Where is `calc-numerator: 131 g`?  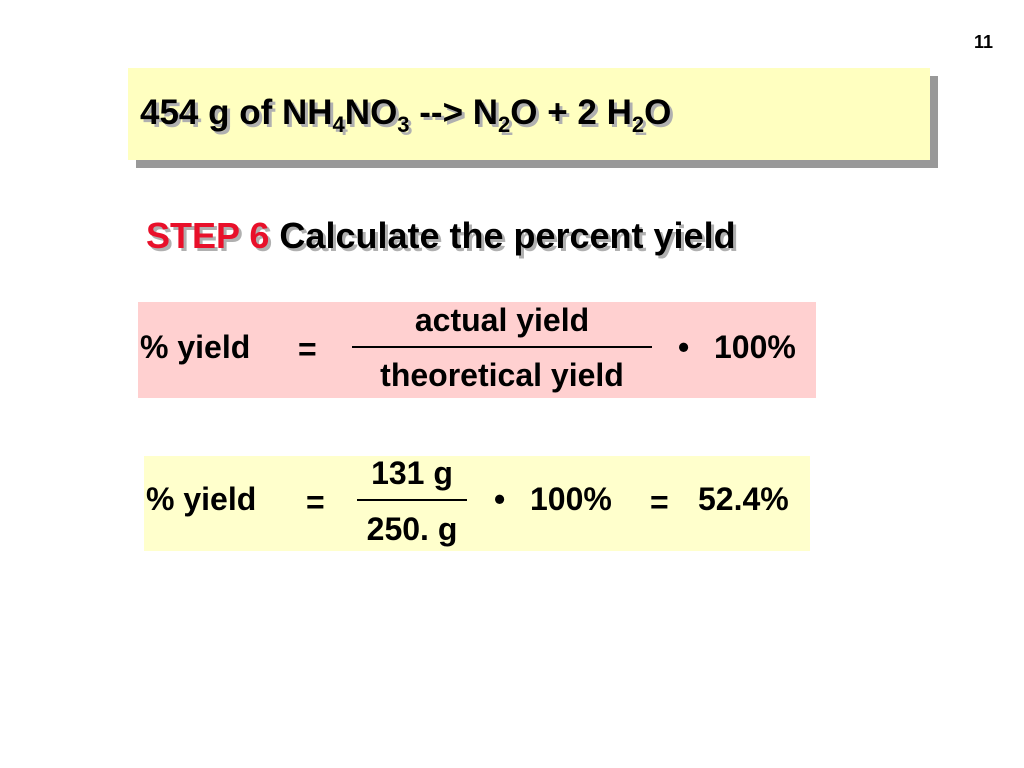 calc-numerator: 131 g is located at coordinates (412, 473).